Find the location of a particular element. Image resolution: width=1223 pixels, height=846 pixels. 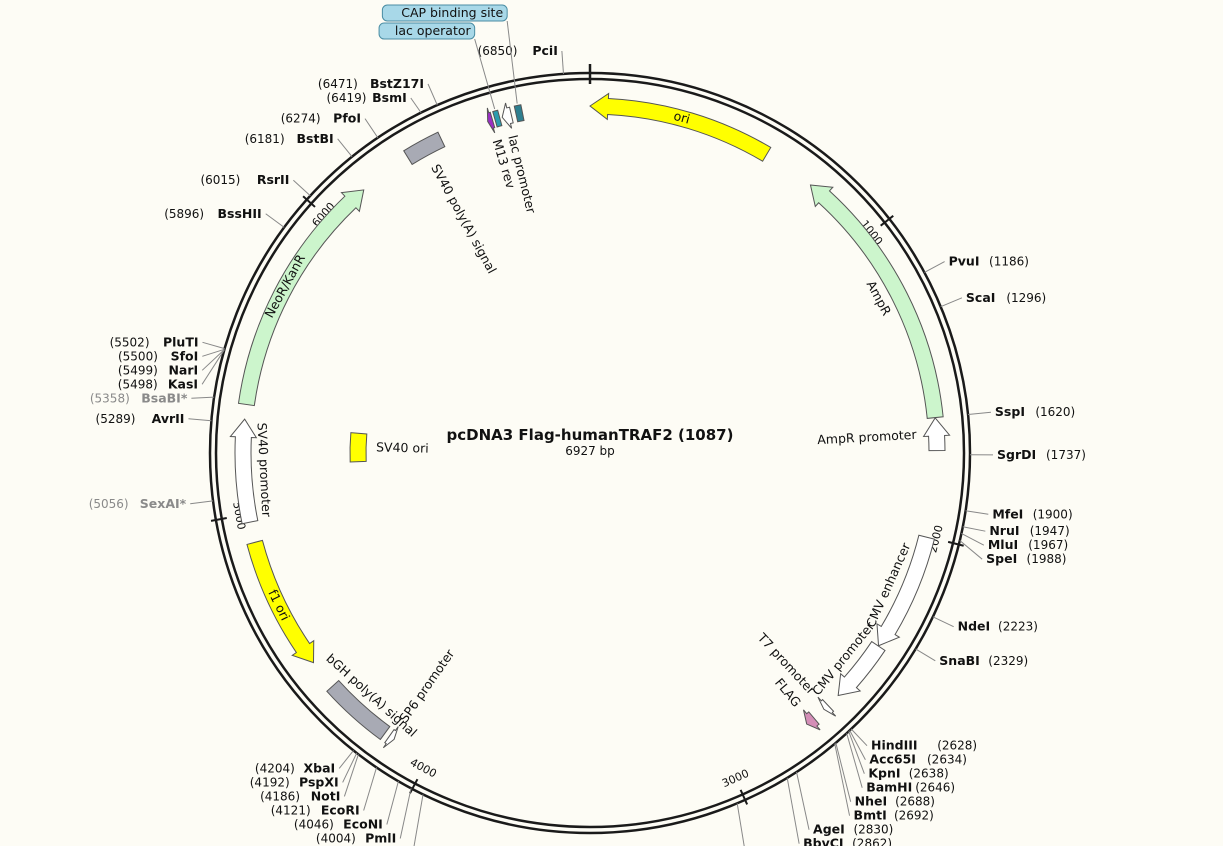

site-bsmi: BsmI (6419) is located at coordinates (374, 101).